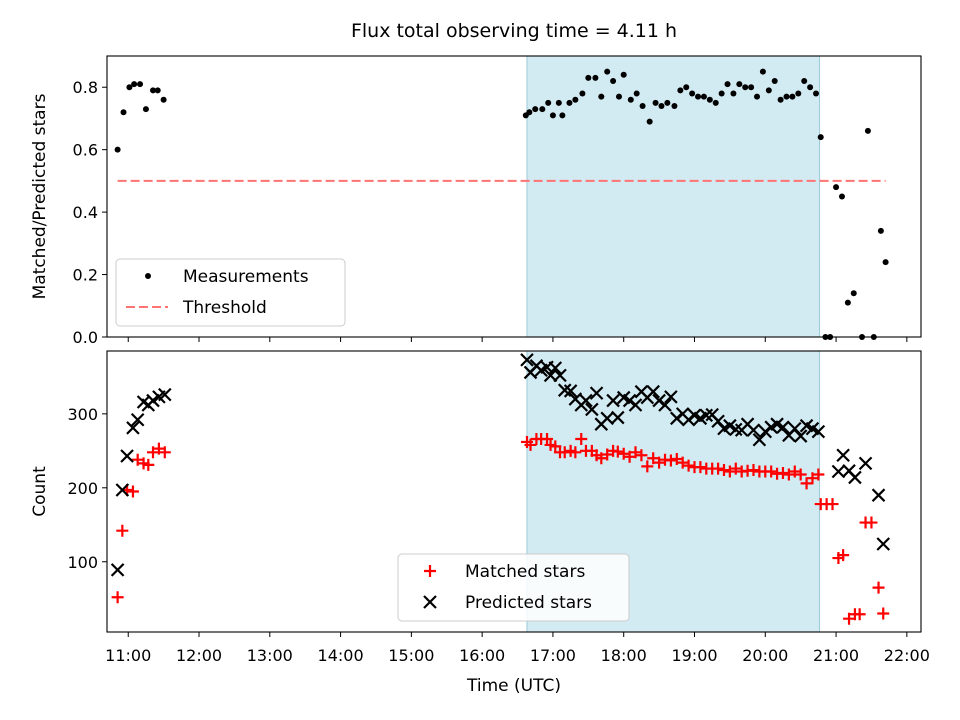 This screenshot has height=720, width=960. What do you see at coordinates (85, 275) in the screenshot?
I see `y-tick-label: 0.2` at bounding box center [85, 275].